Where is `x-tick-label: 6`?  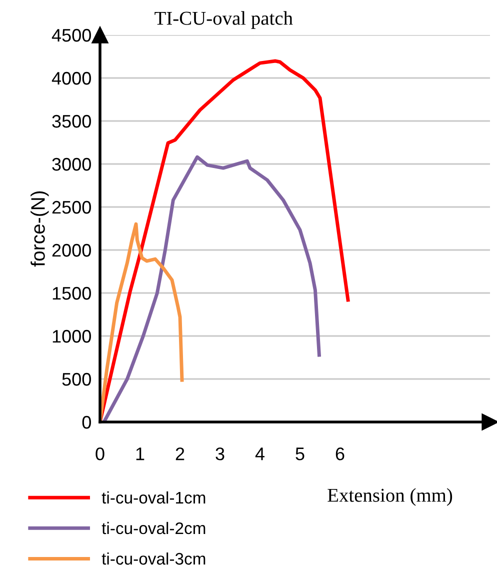 x-tick-label: 6 is located at coordinates (340, 453).